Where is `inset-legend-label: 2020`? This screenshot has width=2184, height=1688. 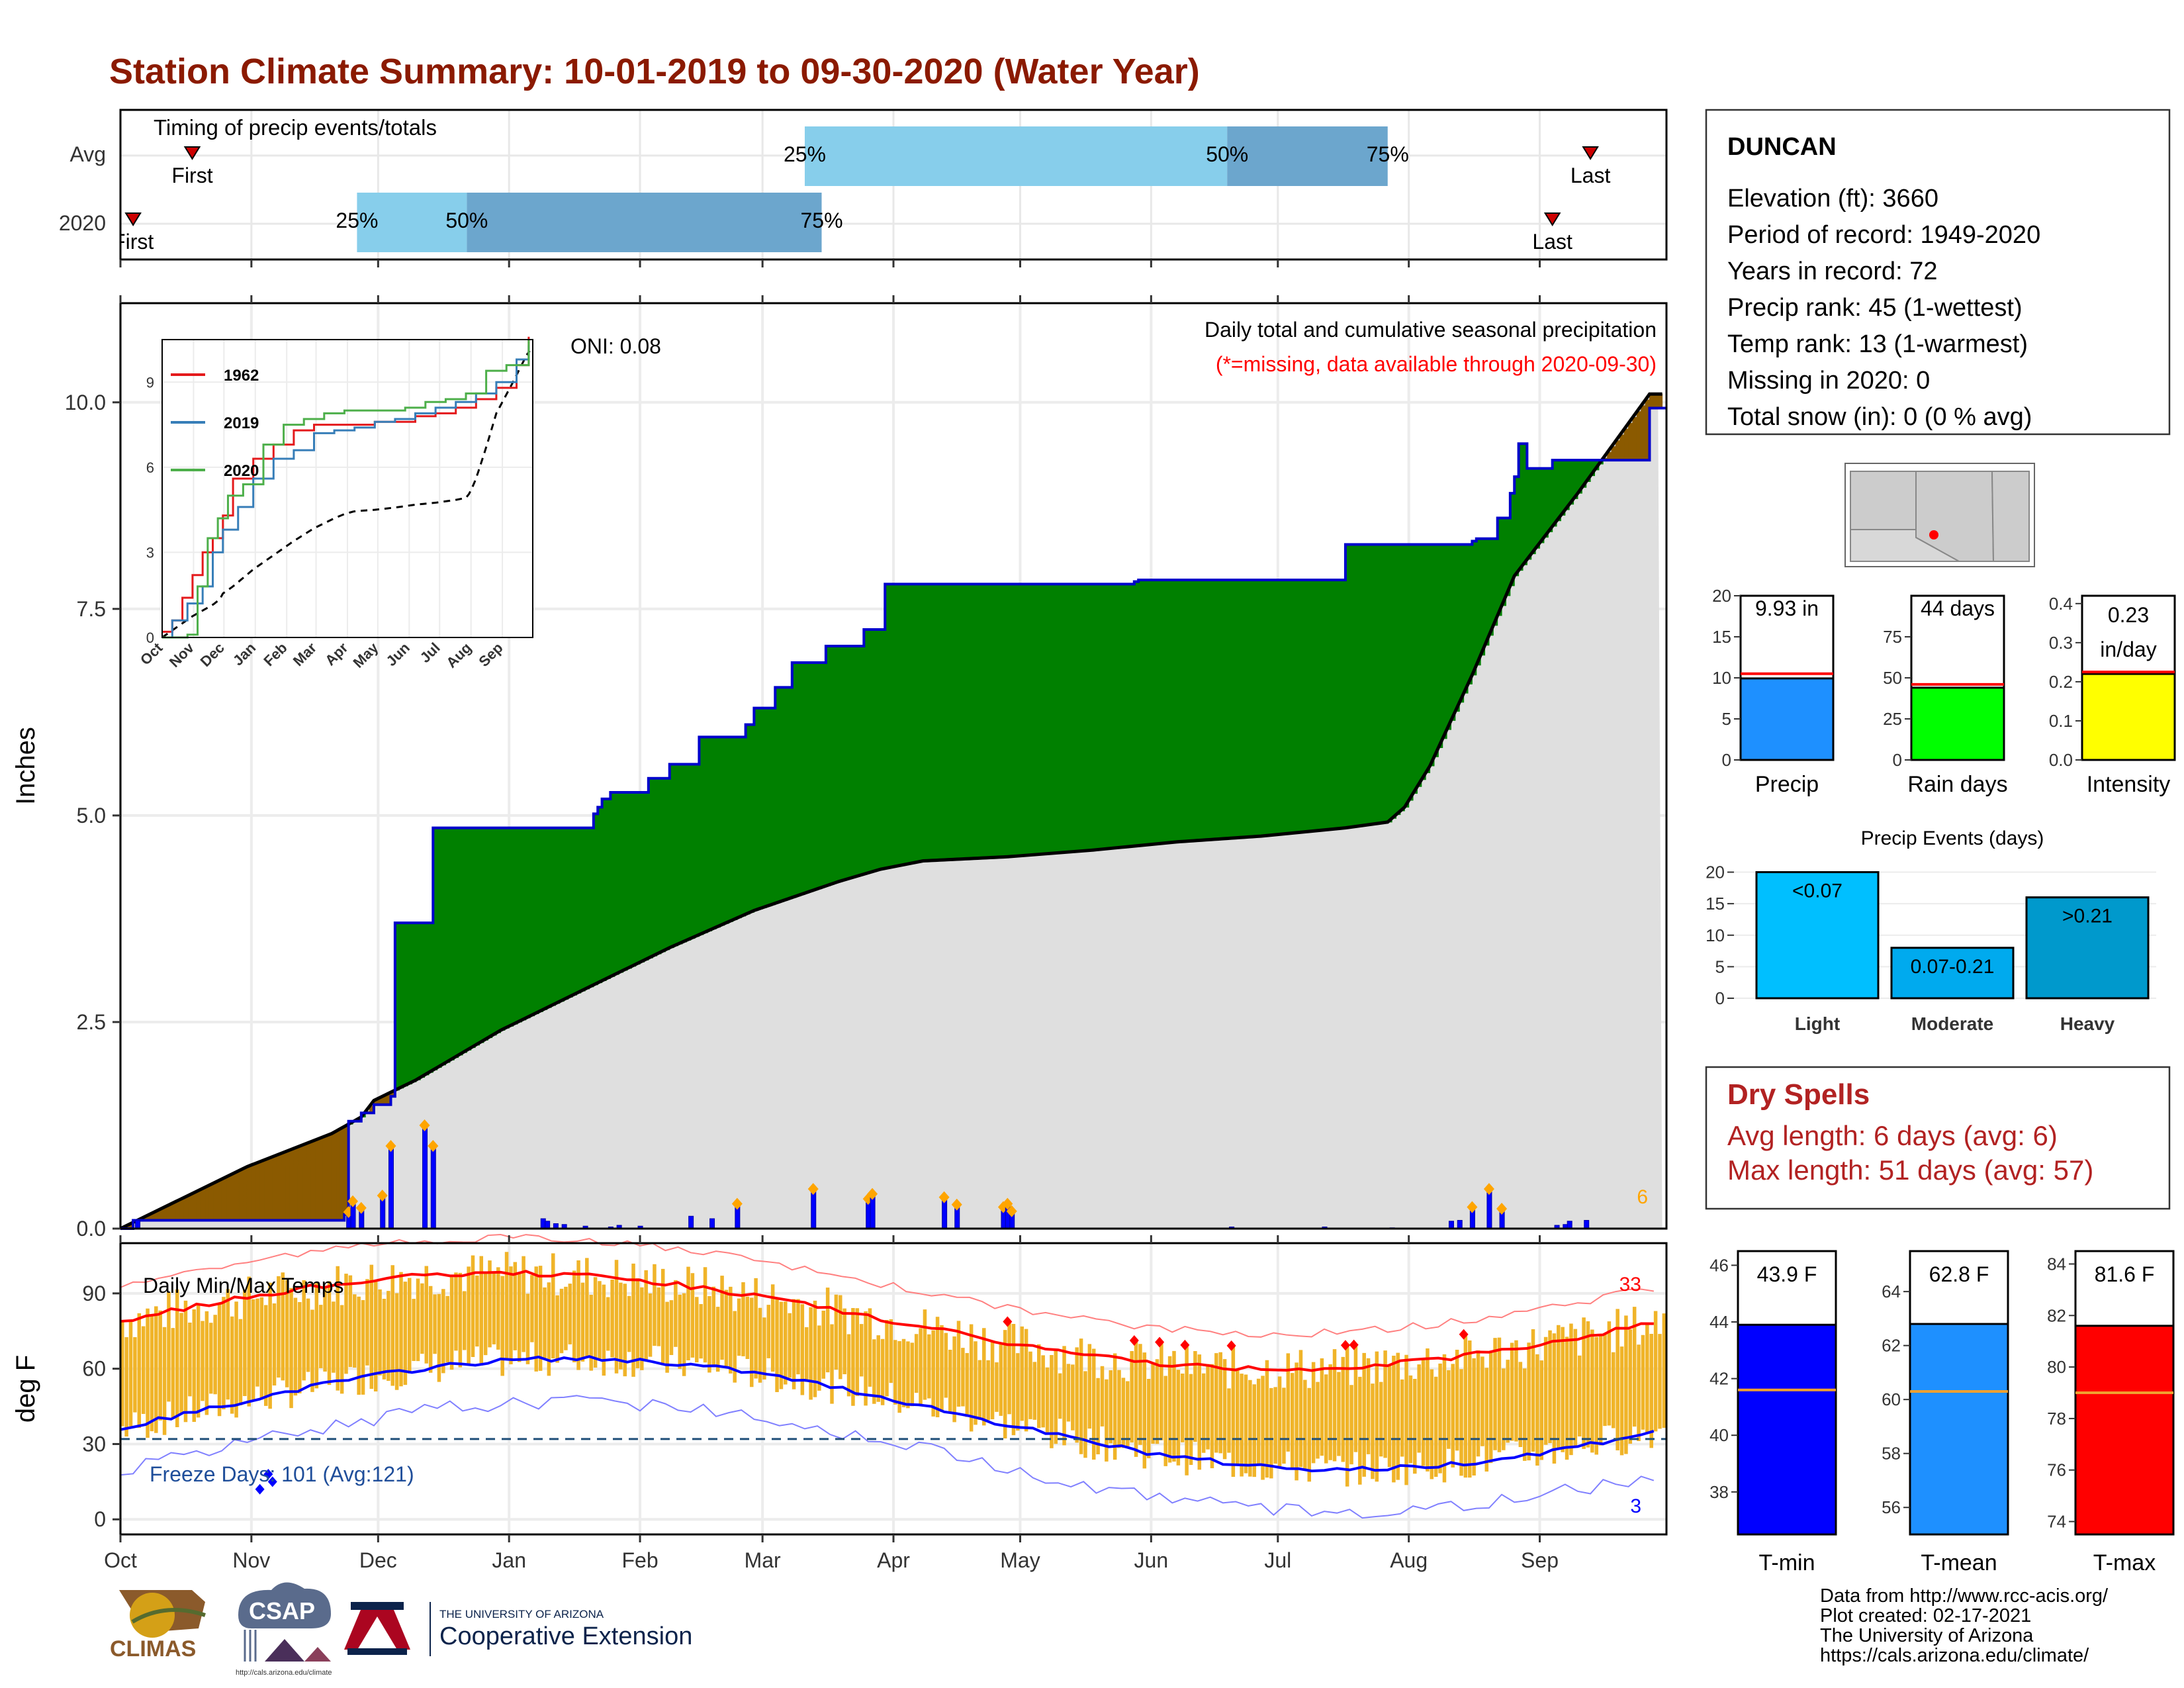 inset-legend-label: 2020 is located at coordinates (241, 471).